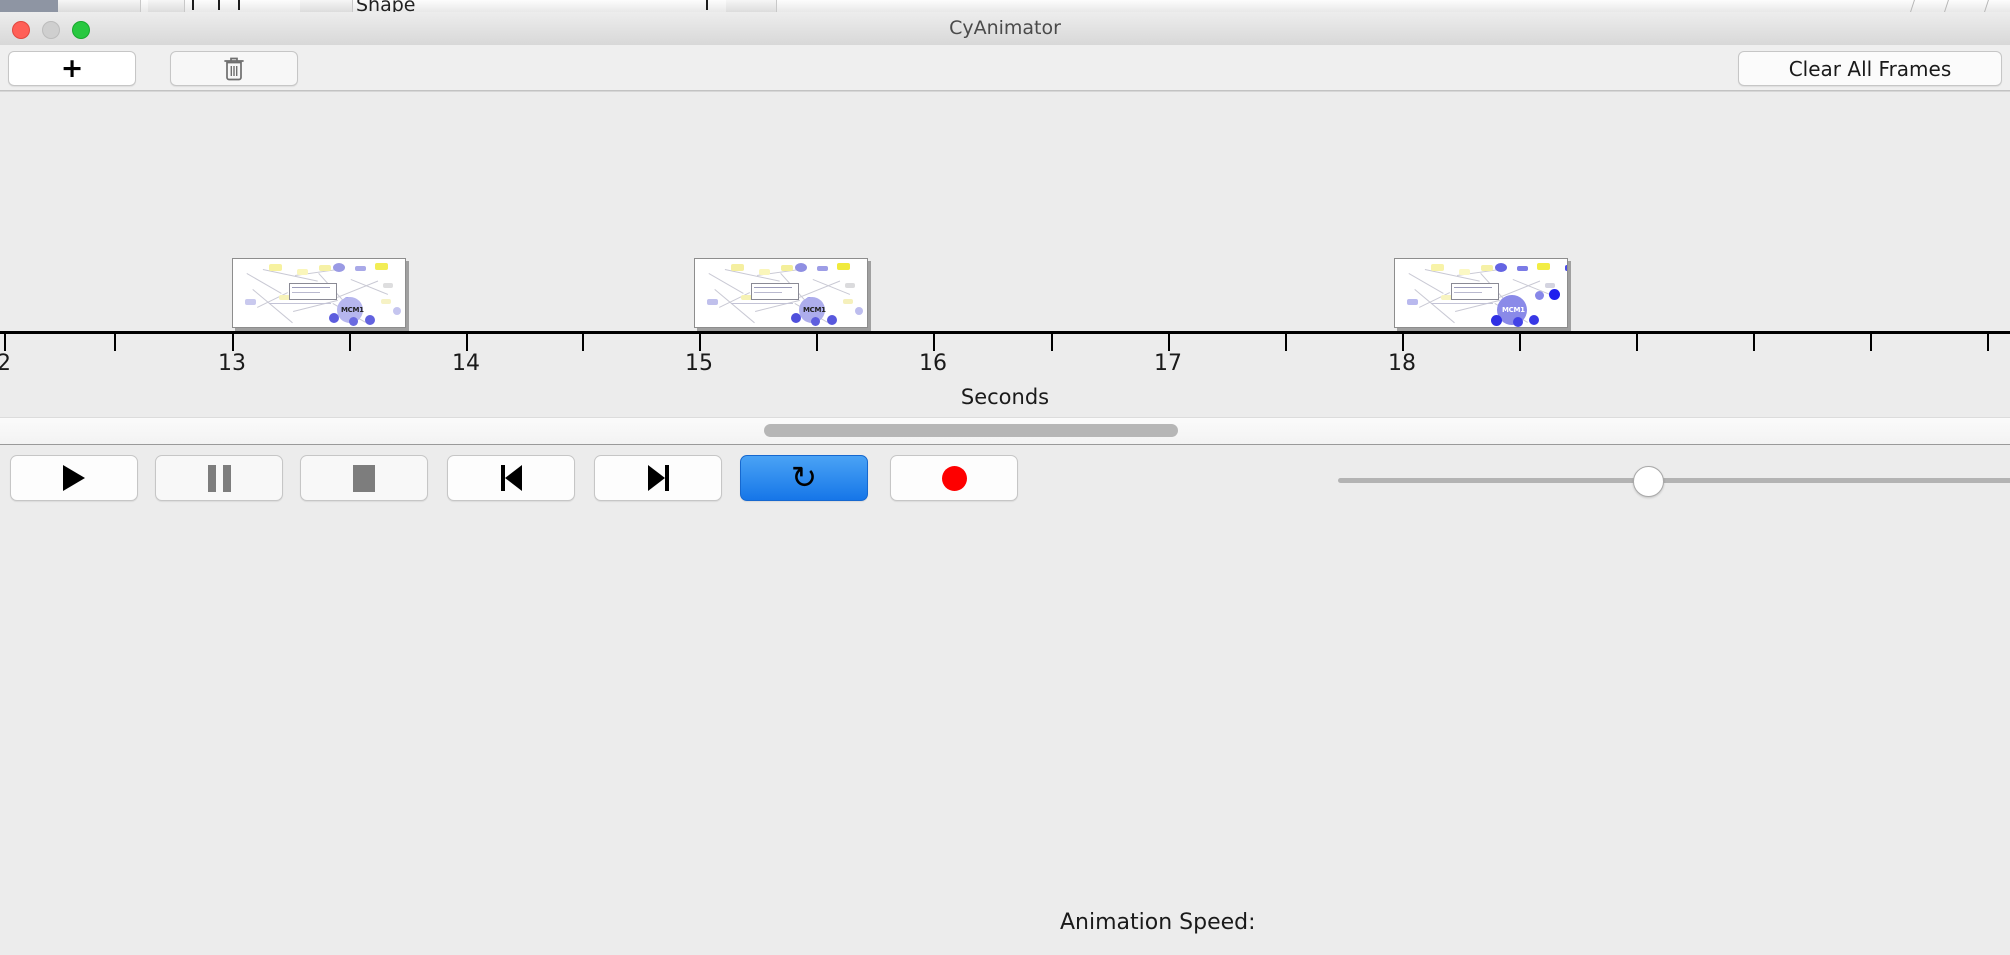 This screenshot has width=2010, height=955. Describe the element at coordinates (21, 30) in the screenshot. I see `close-window-button` at that location.